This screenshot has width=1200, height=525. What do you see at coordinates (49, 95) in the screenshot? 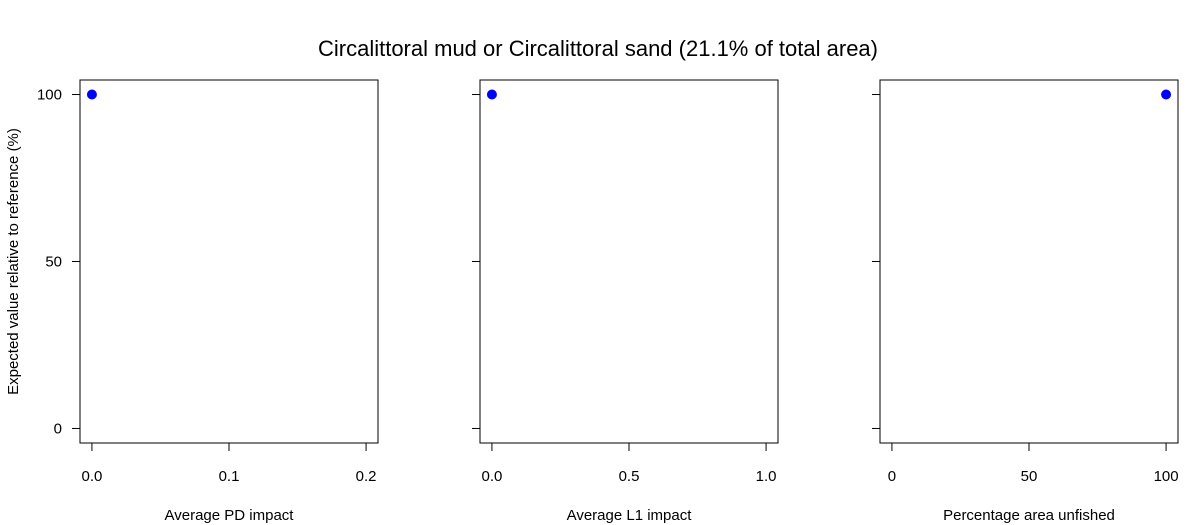
I see `y-tick-label: 100` at bounding box center [49, 95].